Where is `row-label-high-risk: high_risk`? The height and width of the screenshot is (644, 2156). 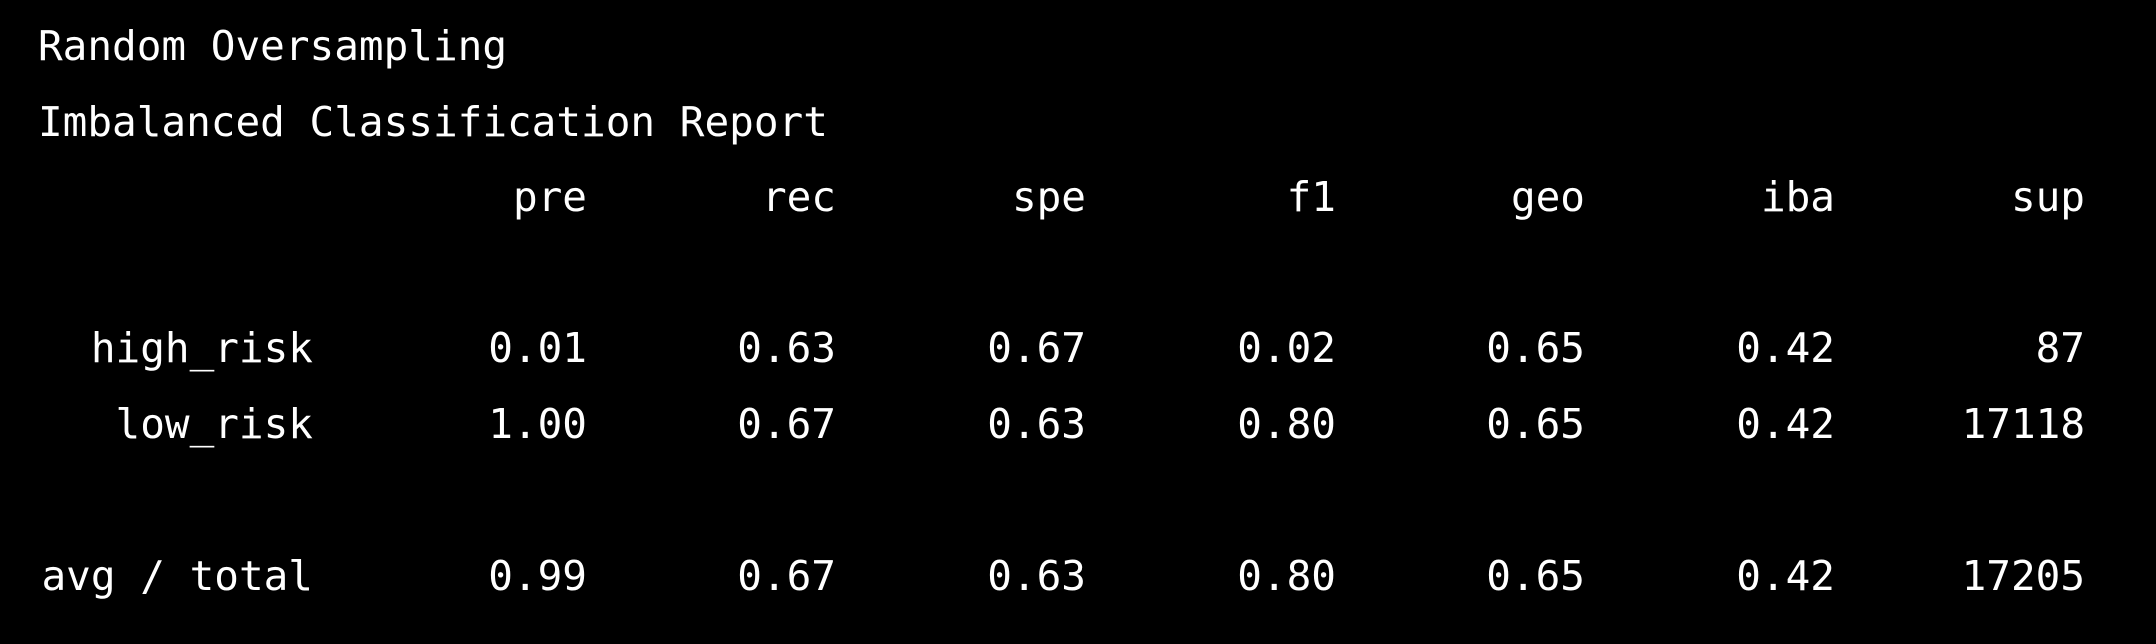 row-label-high-risk: high_risk is located at coordinates (201, 348).